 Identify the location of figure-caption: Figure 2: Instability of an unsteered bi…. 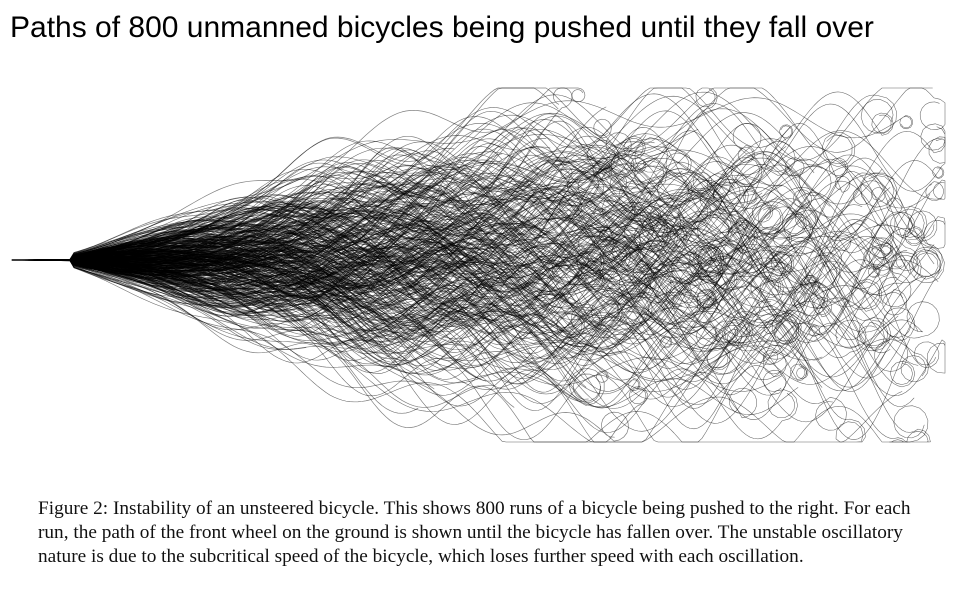
(484, 533).